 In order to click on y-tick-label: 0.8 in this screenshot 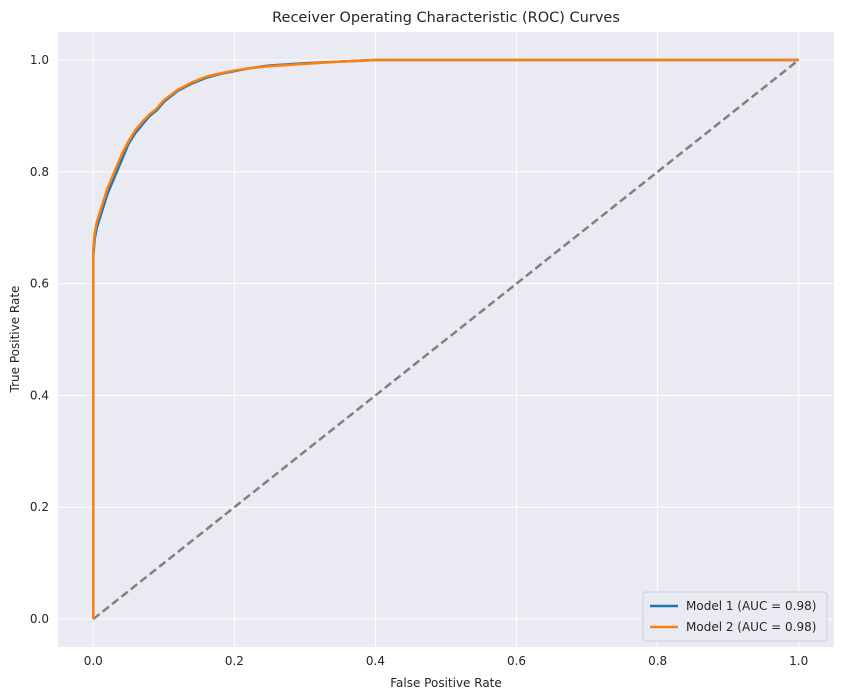, I will do `click(39, 172)`.